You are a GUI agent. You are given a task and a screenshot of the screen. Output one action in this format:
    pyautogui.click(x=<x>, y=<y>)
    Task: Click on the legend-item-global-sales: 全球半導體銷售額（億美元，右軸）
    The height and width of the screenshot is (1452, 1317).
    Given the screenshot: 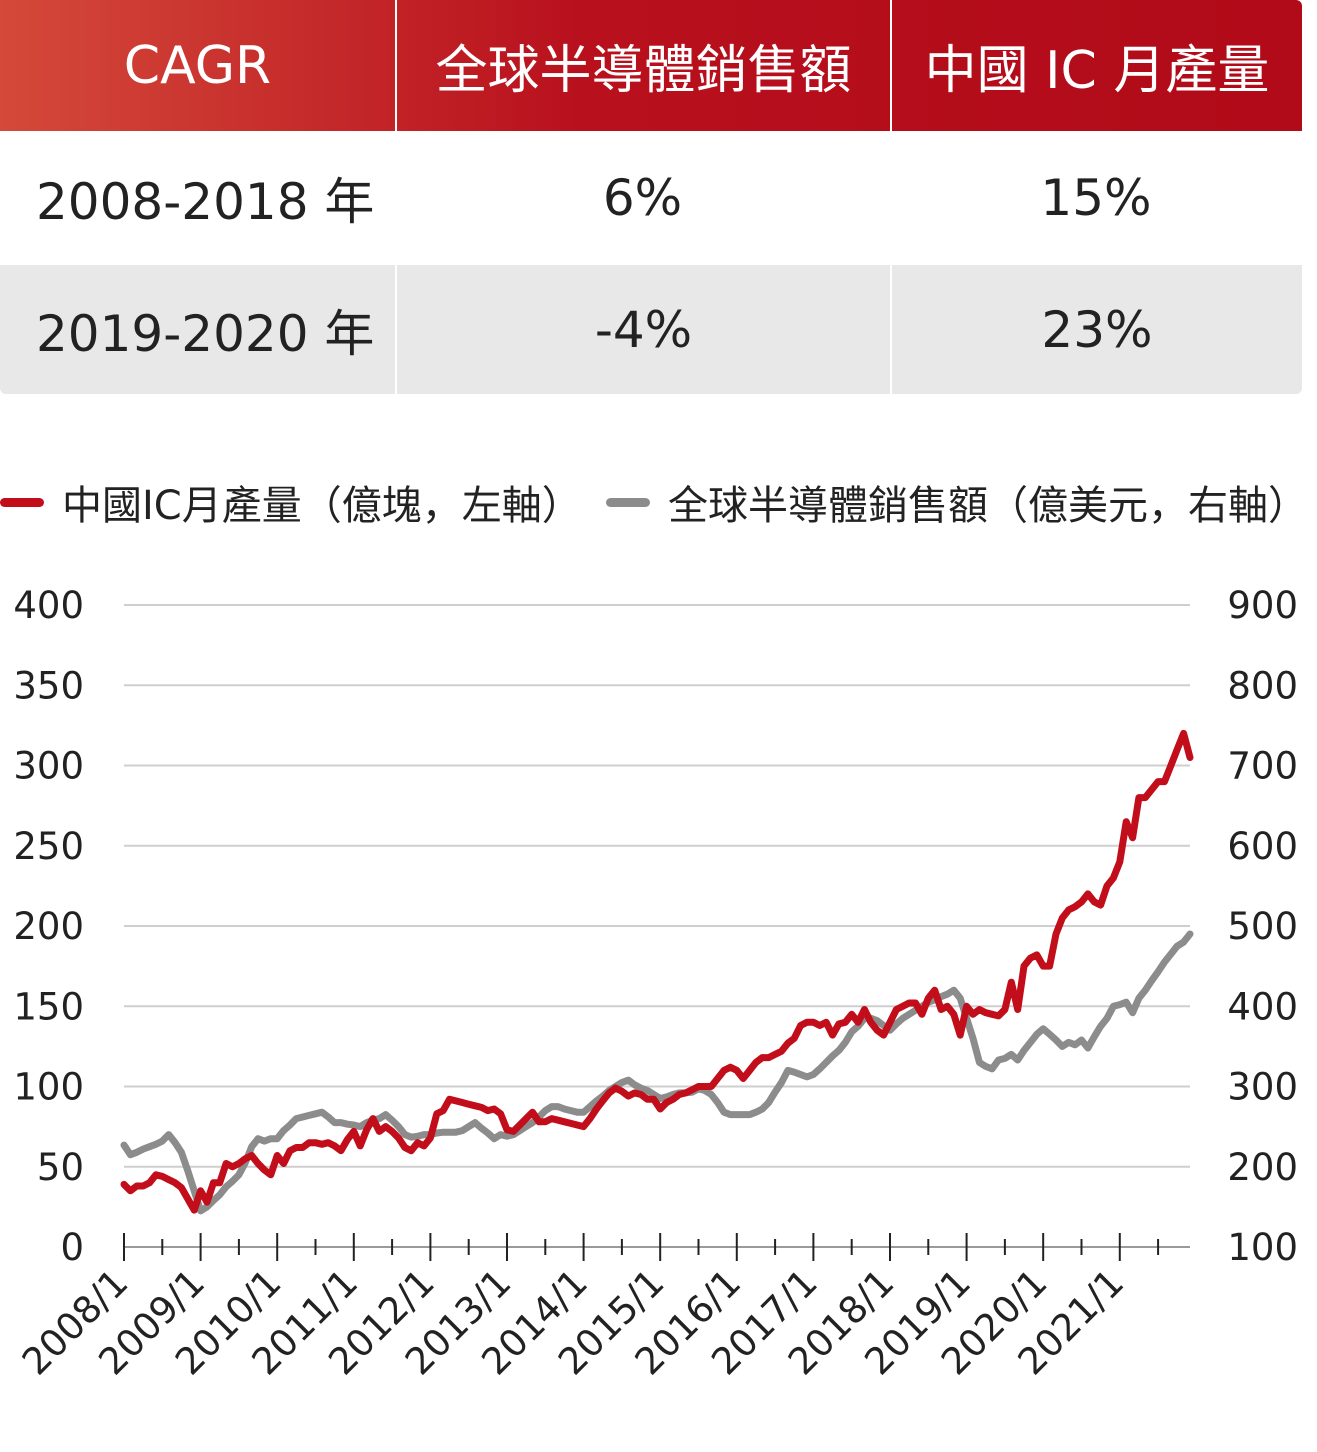 What is the action you would take?
    pyautogui.click(x=957, y=502)
    